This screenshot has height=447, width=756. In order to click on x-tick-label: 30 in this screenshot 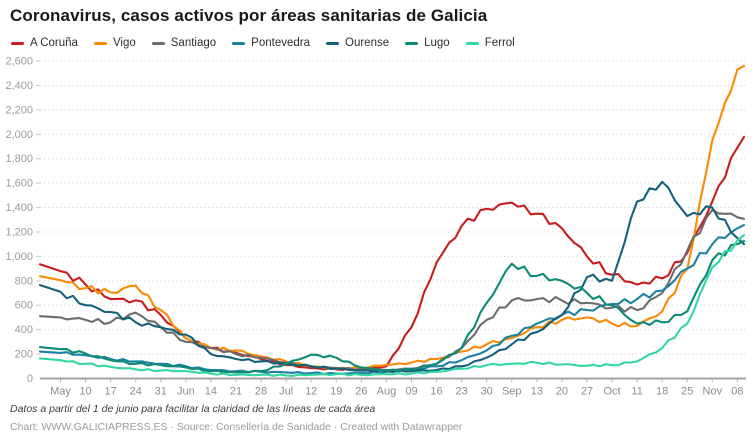, I will do `click(487, 392)`.